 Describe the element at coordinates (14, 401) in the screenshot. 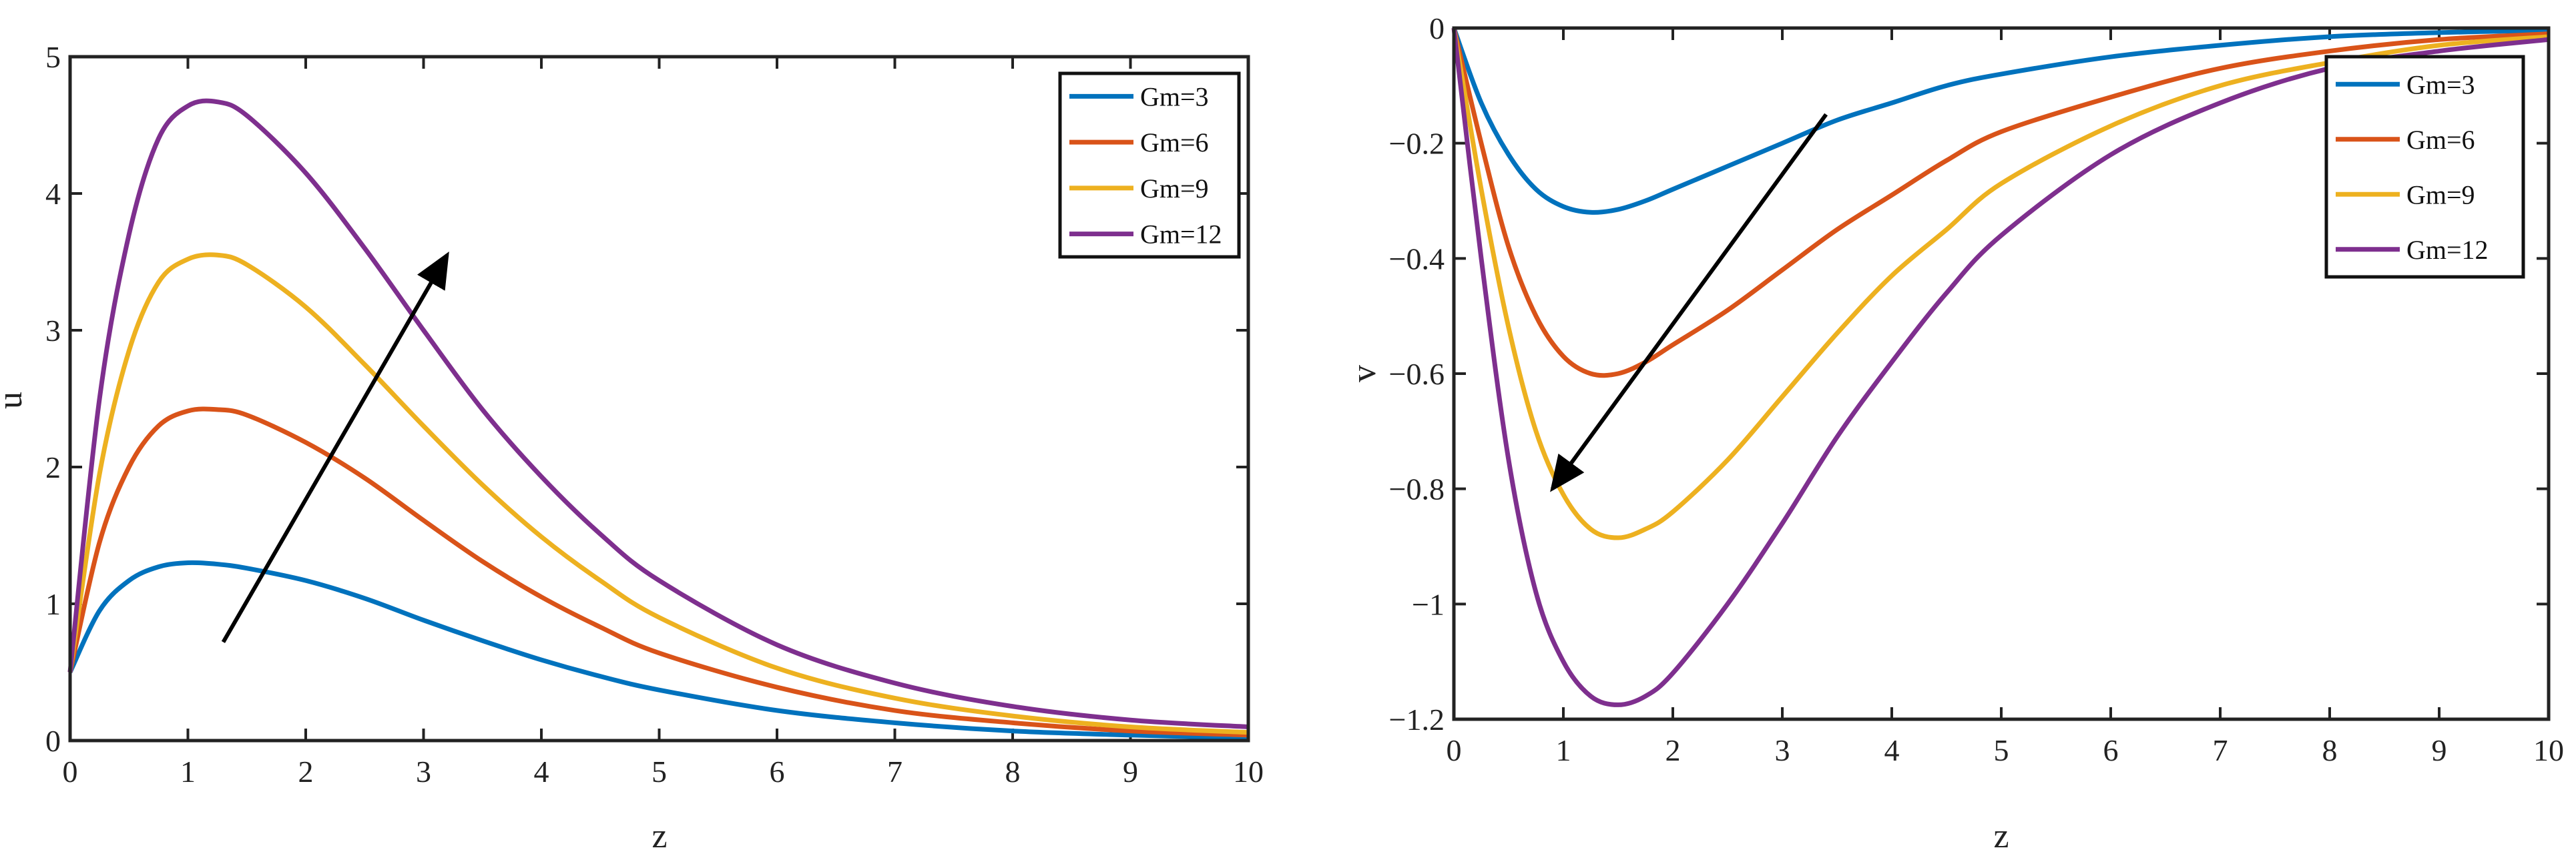

I see `y-axis-label: u` at that location.